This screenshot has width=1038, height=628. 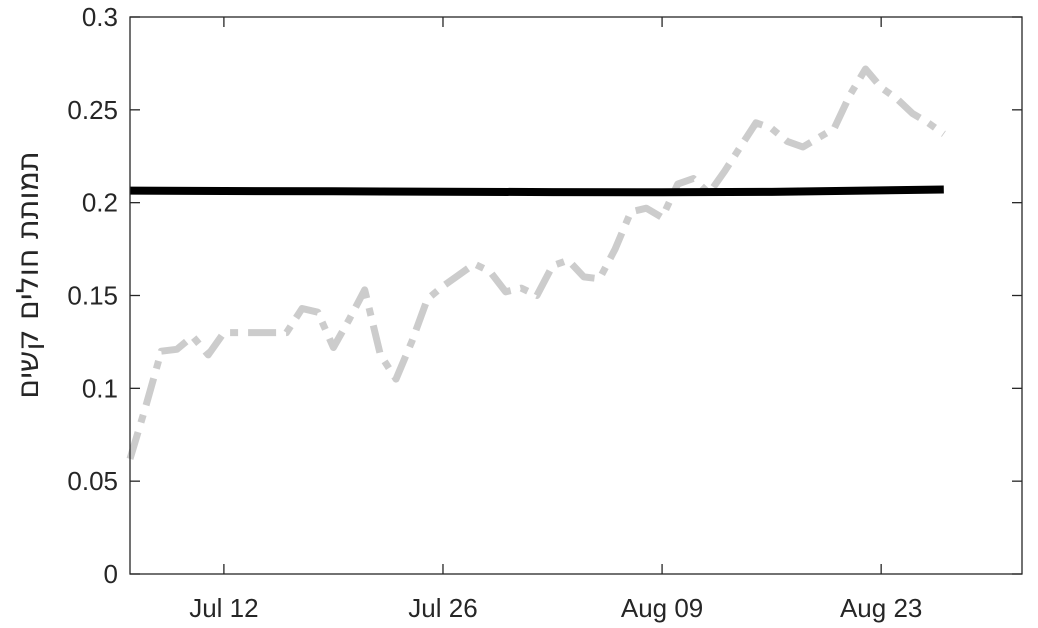 What do you see at coordinates (662, 608) in the screenshot?
I see `x-tick-label: Aug 09` at bounding box center [662, 608].